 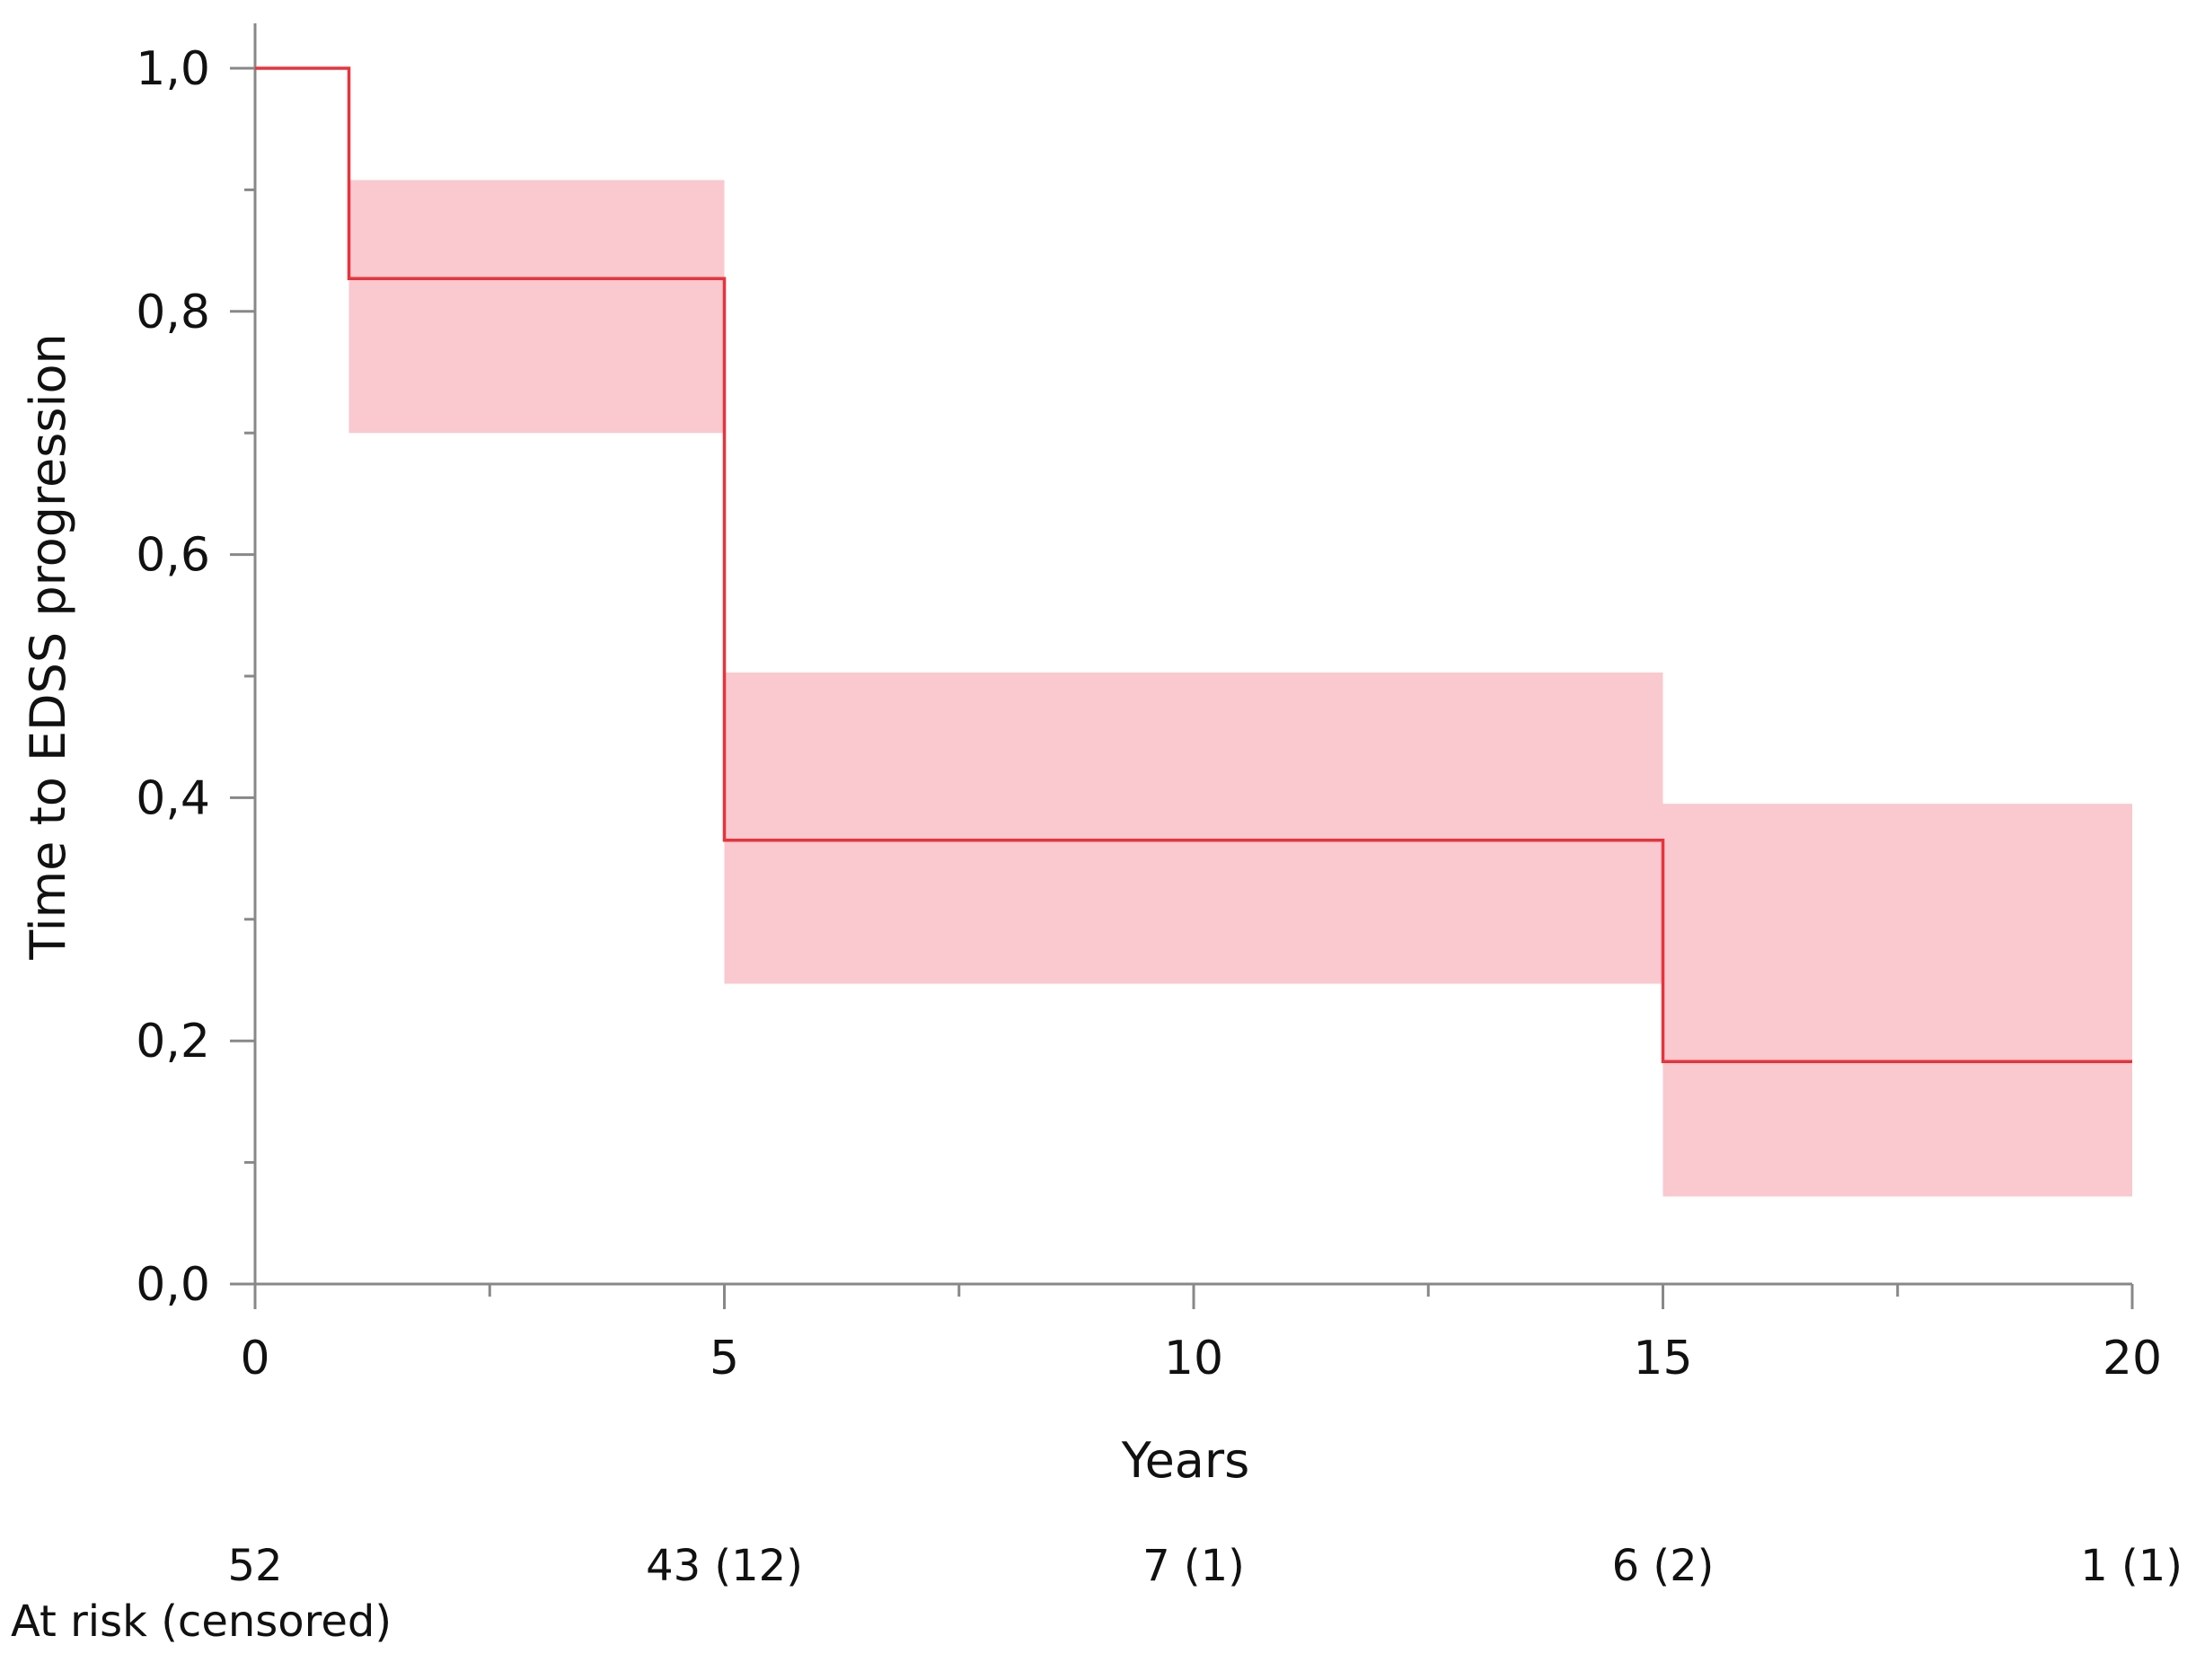 What do you see at coordinates (2131, 1566) in the screenshot?
I see `at-risk-value: 1 (1)` at bounding box center [2131, 1566].